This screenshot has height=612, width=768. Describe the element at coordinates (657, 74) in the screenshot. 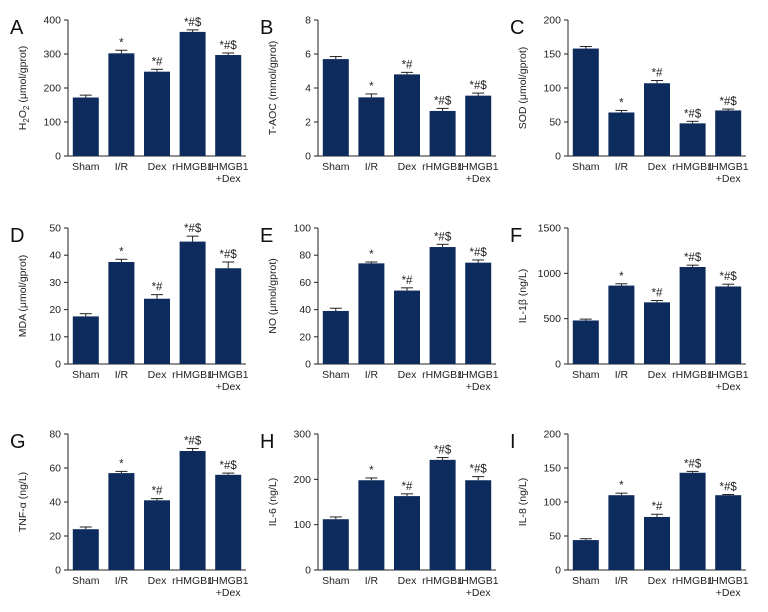

I see `panel-c-significance-label: *#` at that location.